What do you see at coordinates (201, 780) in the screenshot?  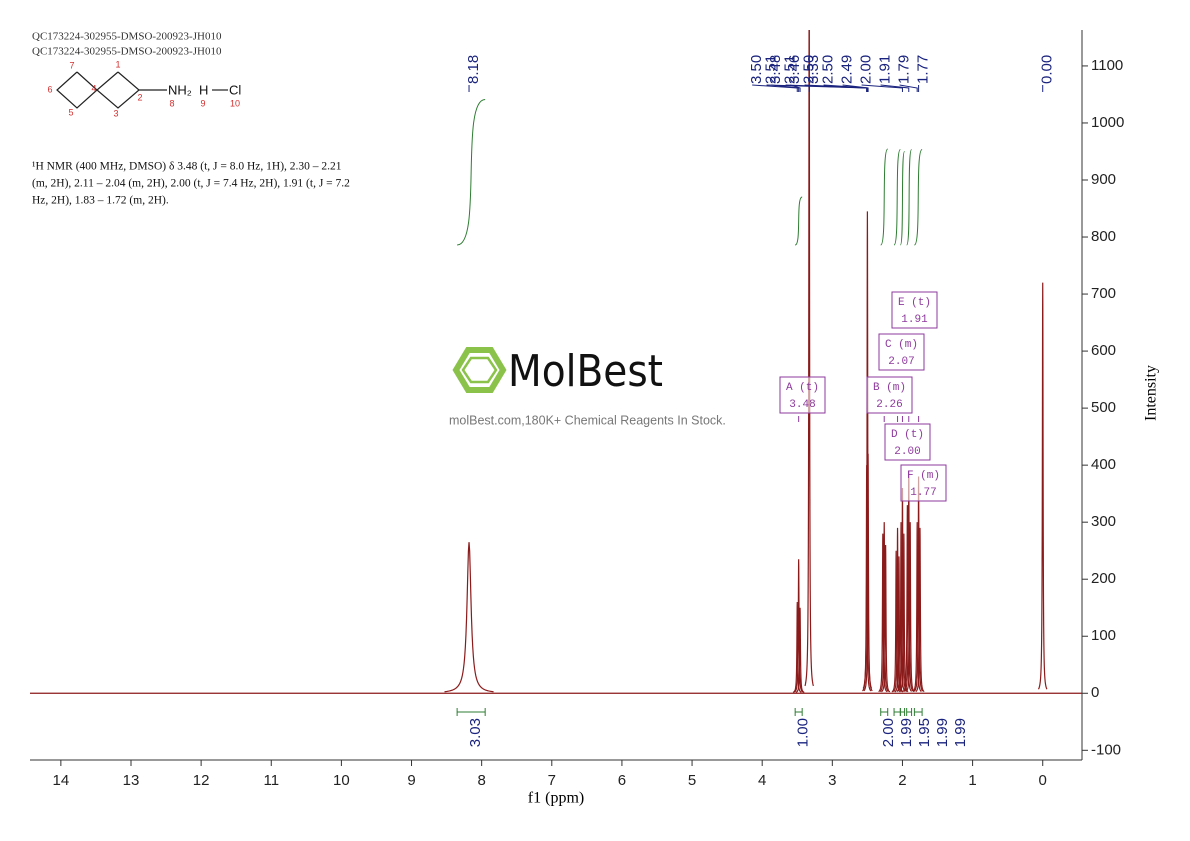 I see `x-tick-label: 12` at bounding box center [201, 780].